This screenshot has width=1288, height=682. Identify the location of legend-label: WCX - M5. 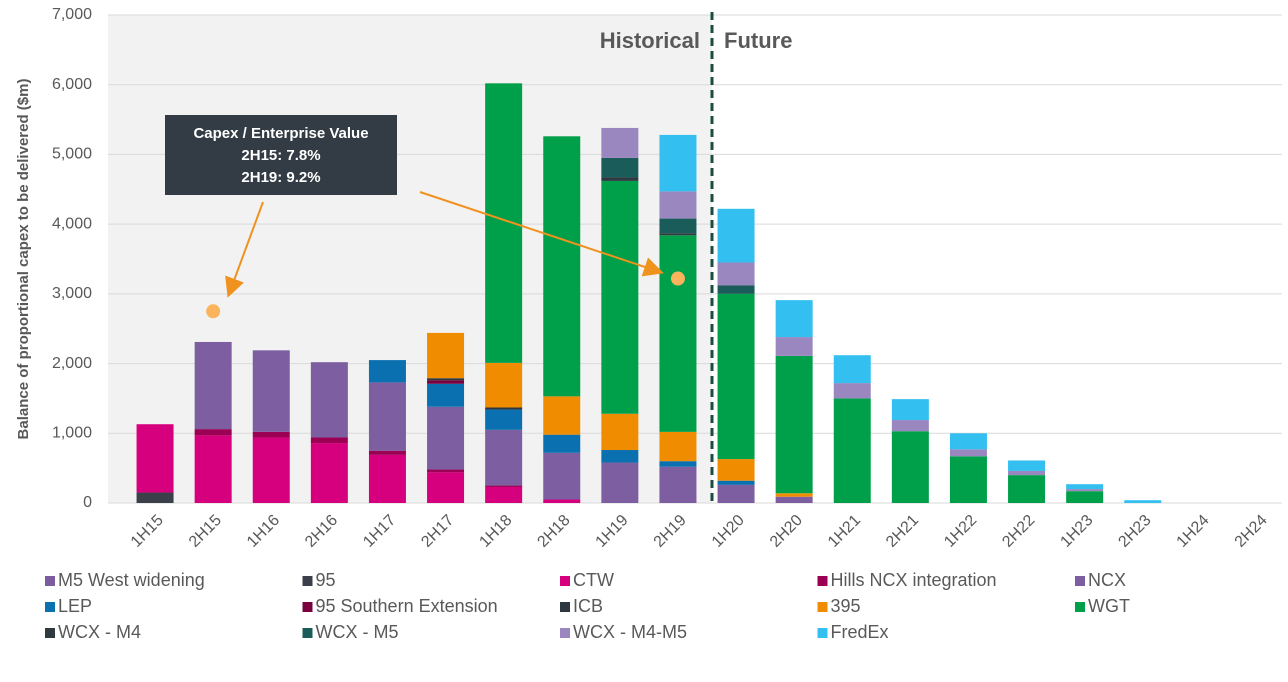
(357, 632).